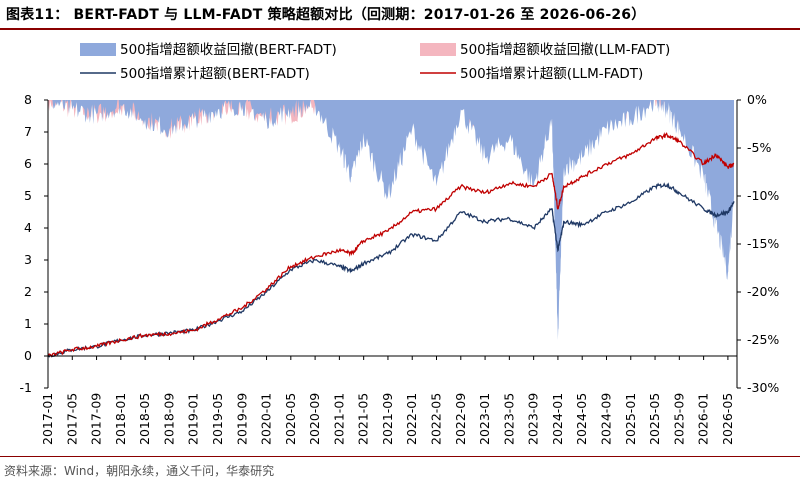 The width and height of the screenshot is (800, 486). What do you see at coordinates (654, 419) in the screenshot?
I see `x-tick-label: 2025-05` at bounding box center [654, 419].